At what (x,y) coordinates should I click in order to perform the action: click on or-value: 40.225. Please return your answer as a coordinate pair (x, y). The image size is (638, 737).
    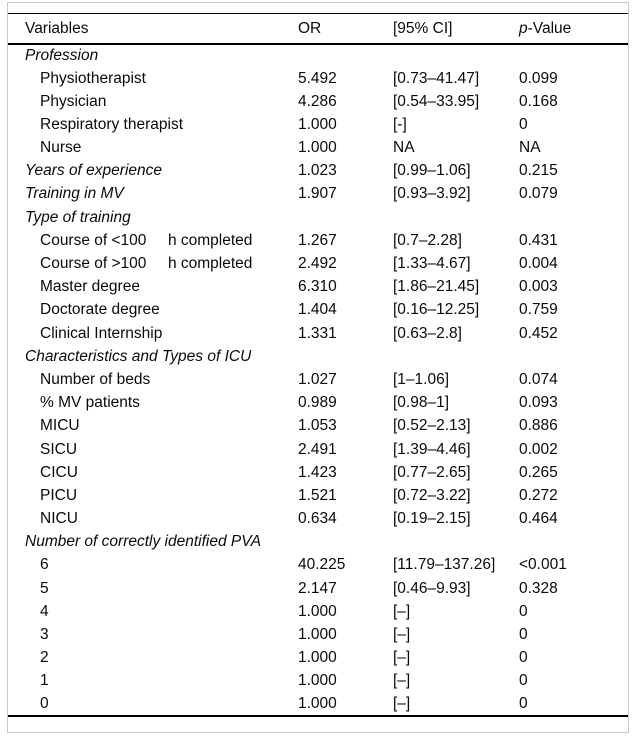
    Looking at the image, I should click on (322, 565).